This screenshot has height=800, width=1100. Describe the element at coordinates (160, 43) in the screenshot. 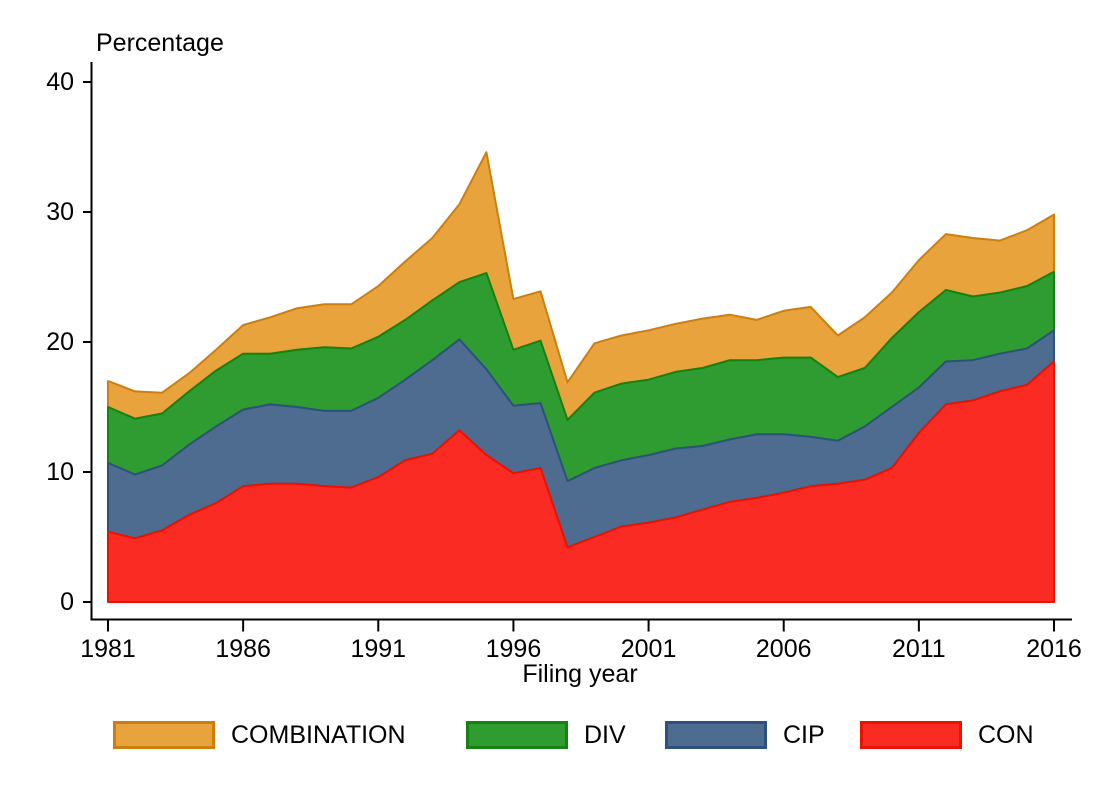

I see `y-axis-title: Percentage` at that location.